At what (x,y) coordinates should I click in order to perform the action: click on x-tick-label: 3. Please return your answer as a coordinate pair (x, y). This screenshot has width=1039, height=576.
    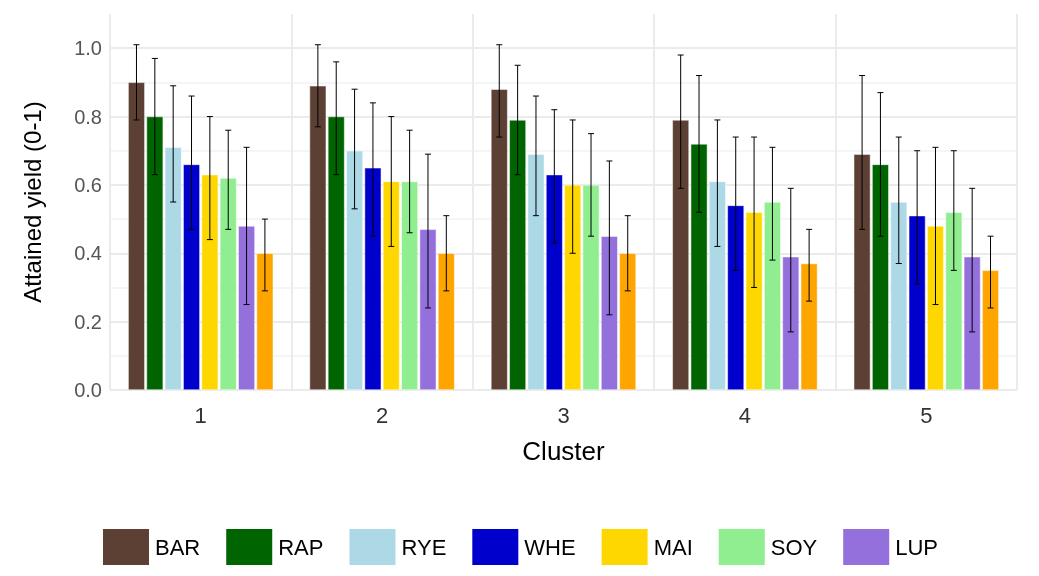
    Looking at the image, I should click on (563, 415).